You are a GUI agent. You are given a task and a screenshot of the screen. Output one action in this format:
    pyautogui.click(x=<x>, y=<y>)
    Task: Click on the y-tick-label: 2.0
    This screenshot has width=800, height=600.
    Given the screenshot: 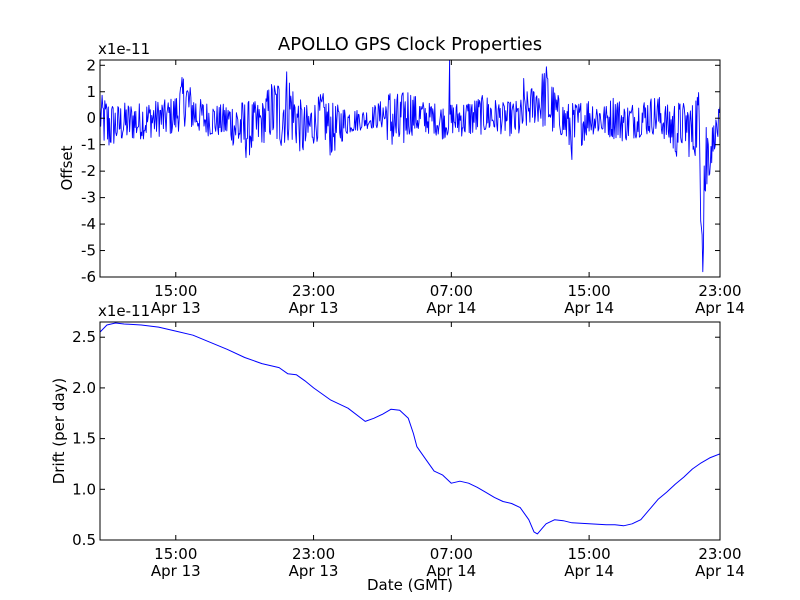 What is the action you would take?
    pyautogui.click(x=84, y=388)
    